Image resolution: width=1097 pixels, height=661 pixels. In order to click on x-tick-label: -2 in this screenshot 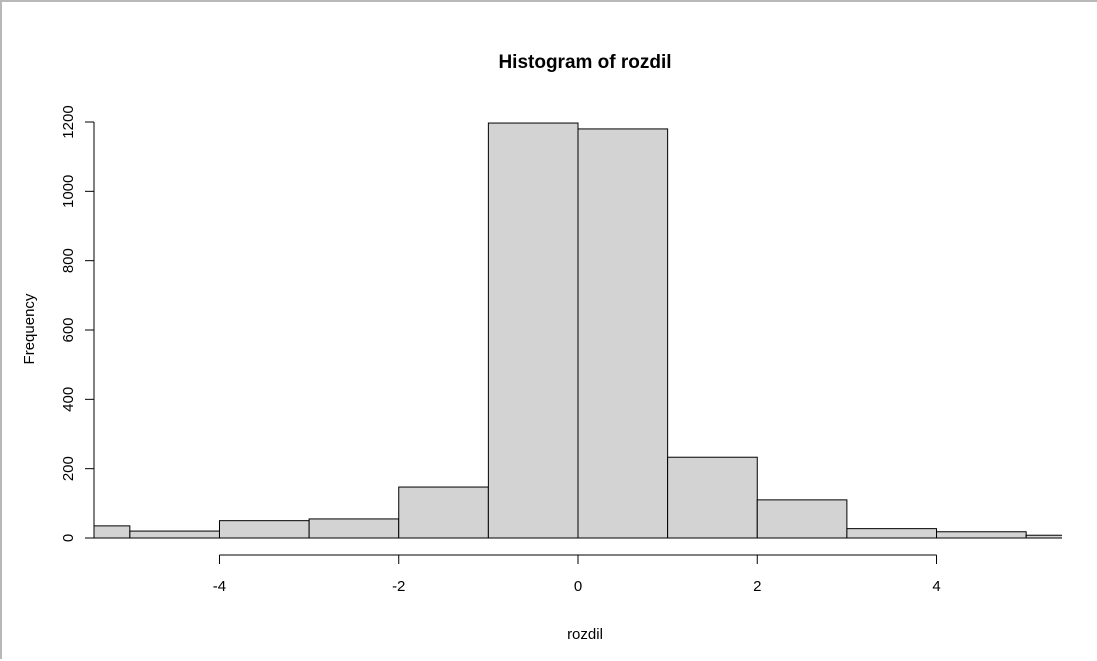, I will do `click(398, 586)`.